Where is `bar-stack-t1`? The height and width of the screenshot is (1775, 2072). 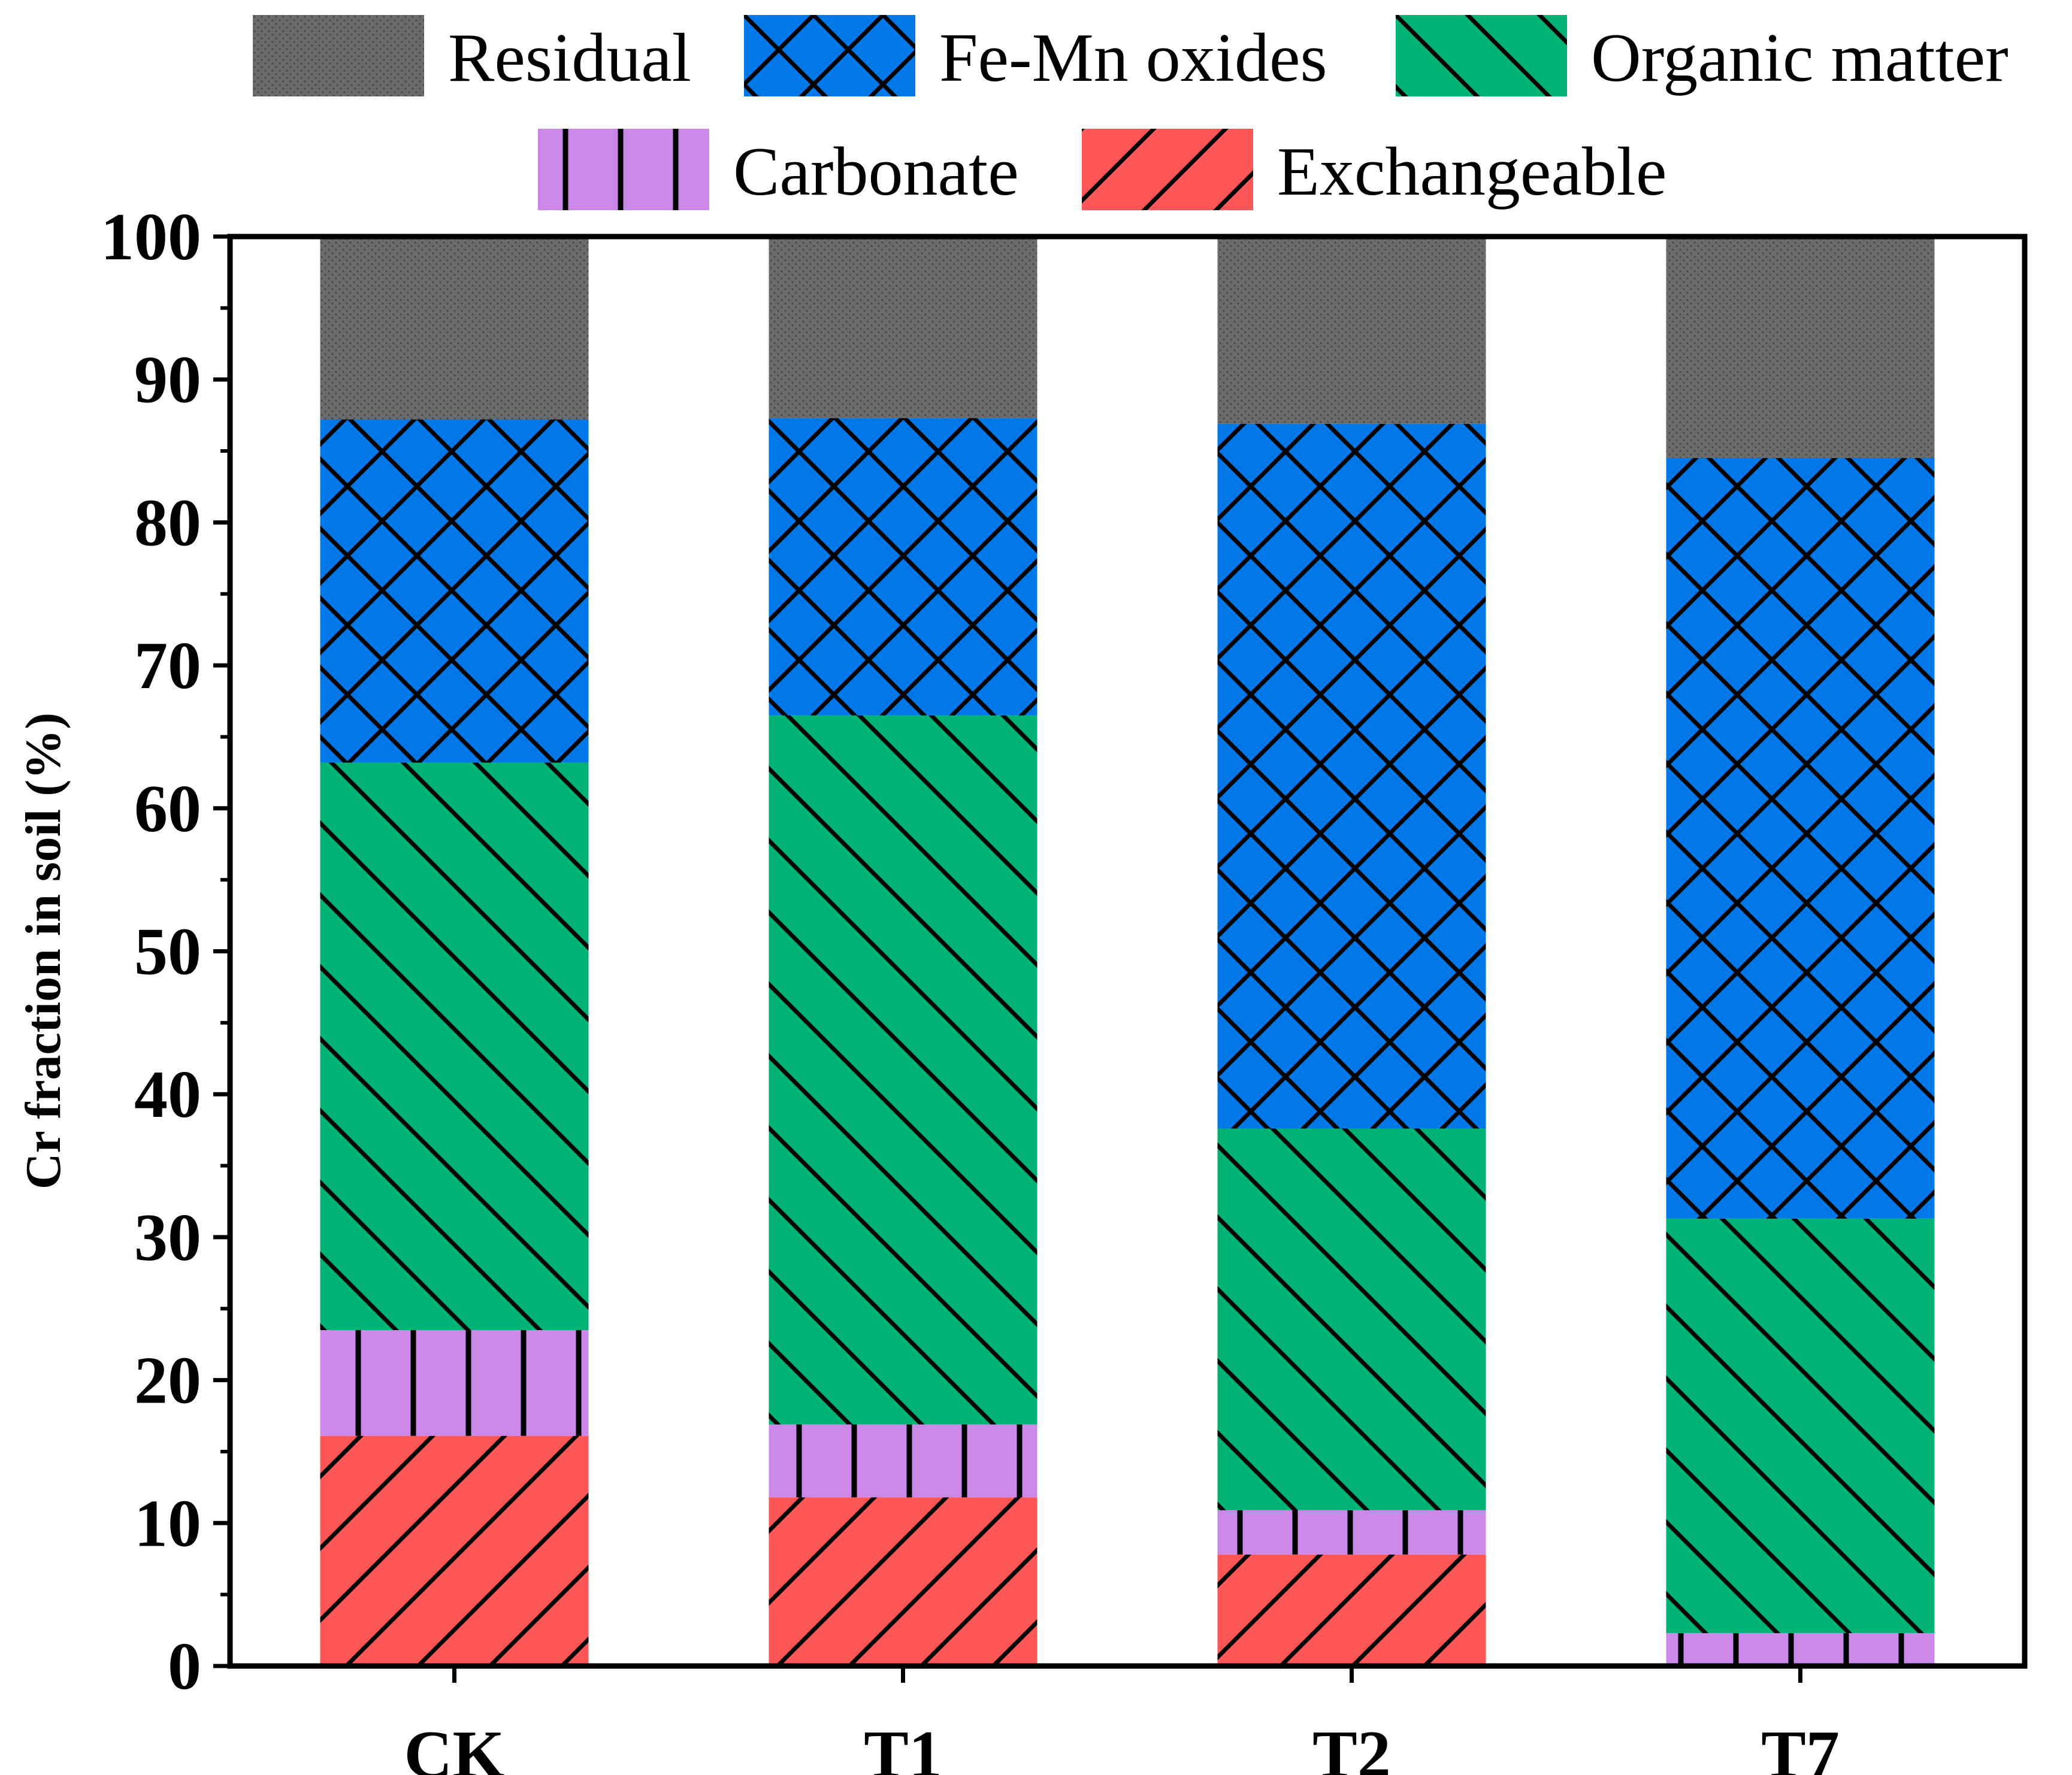
bar-stack-t1 is located at coordinates (903, 951).